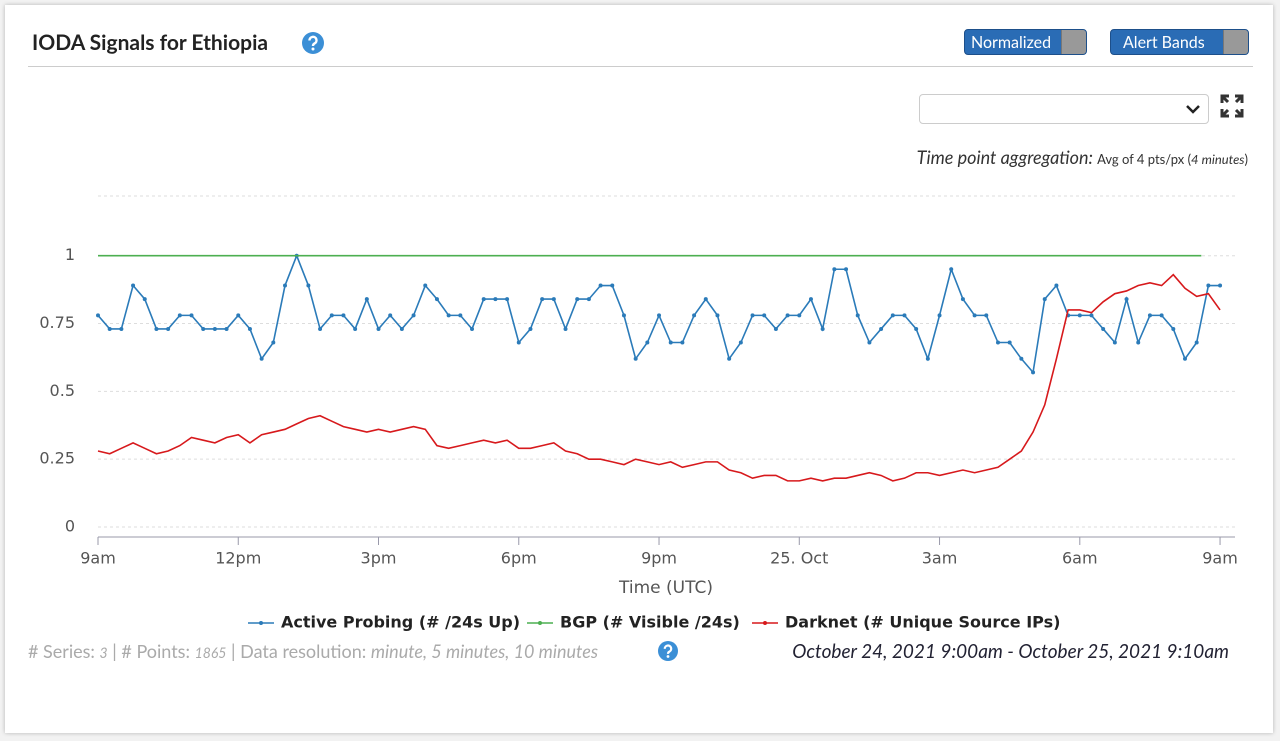  Describe the element at coordinates (1025, 42) in the screenshot. I see `toggle-normalized: Normalized` at that location.